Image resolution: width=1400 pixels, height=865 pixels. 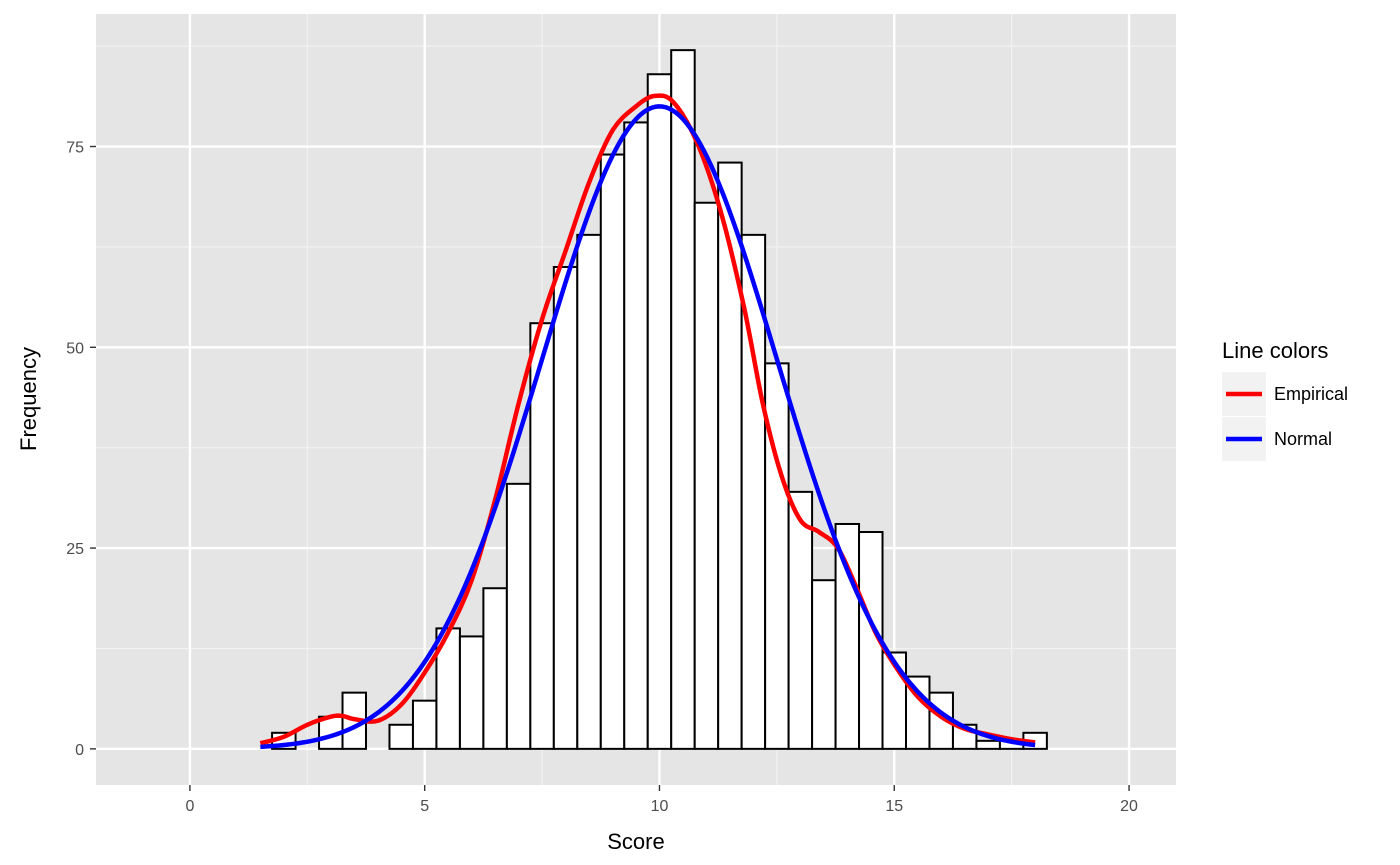 What do you see at coordinates (1275, 350) in the screenshot?
I see `legend-title: Line colors` at bounding box center [1275, 350].